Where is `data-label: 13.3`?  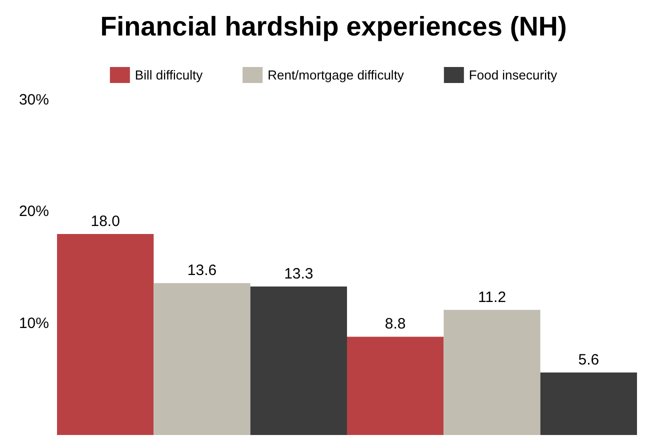 data-label: 13.3 is located at coordinates (299, 273).